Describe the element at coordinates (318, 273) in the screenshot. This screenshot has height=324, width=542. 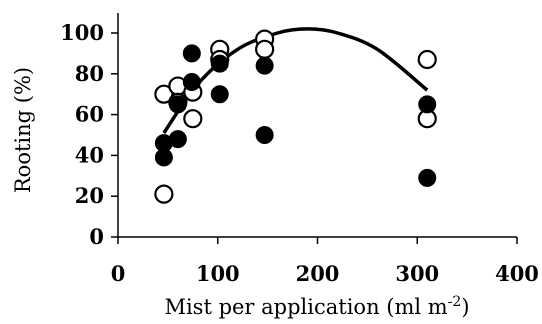
I see `x-tick-label: 200` at that location.